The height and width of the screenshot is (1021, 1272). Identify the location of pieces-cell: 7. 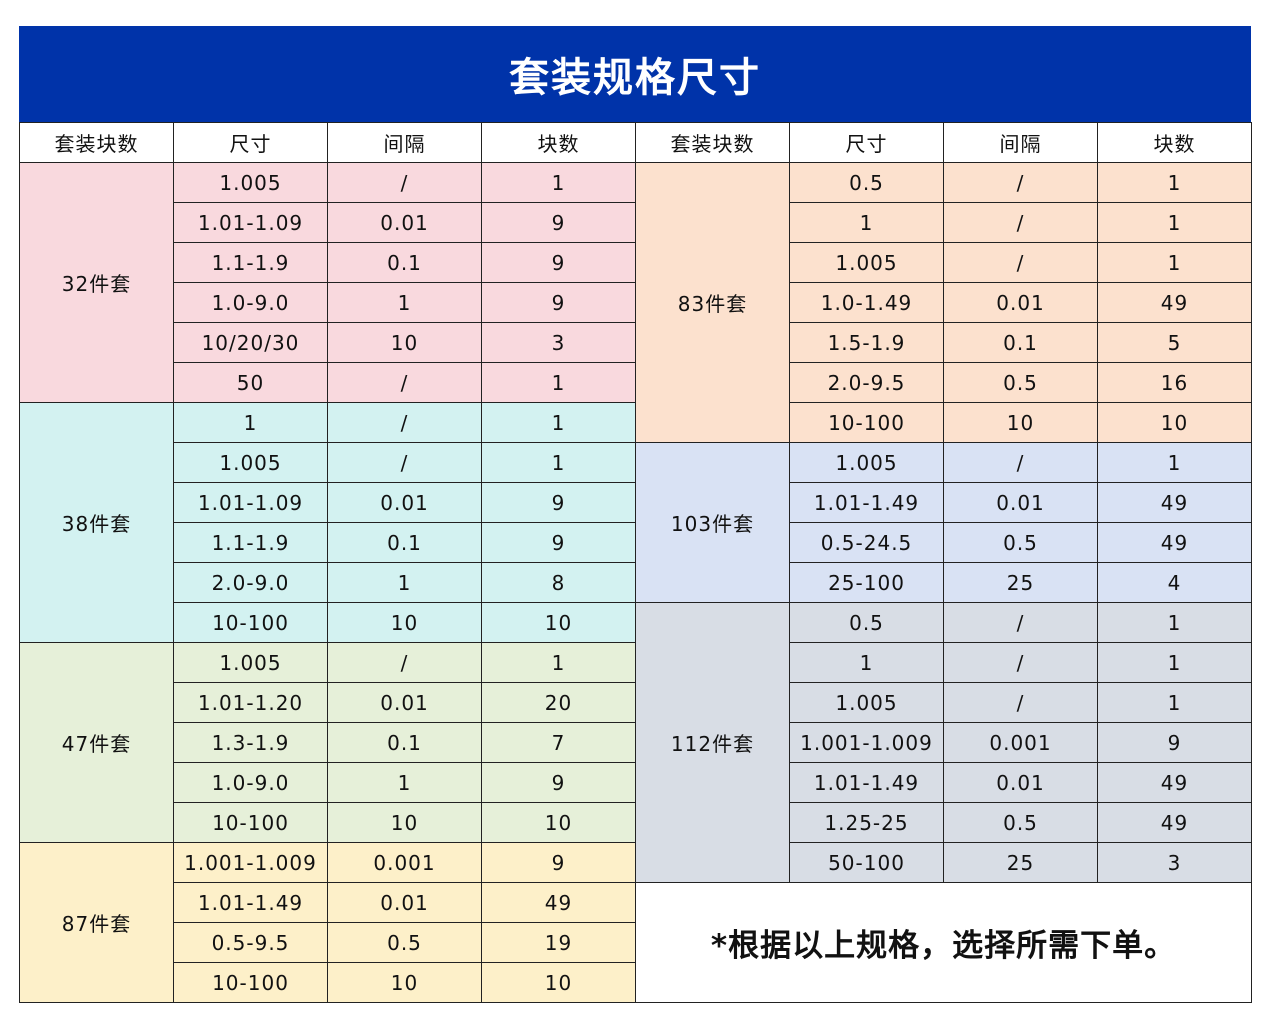
(558, 742).